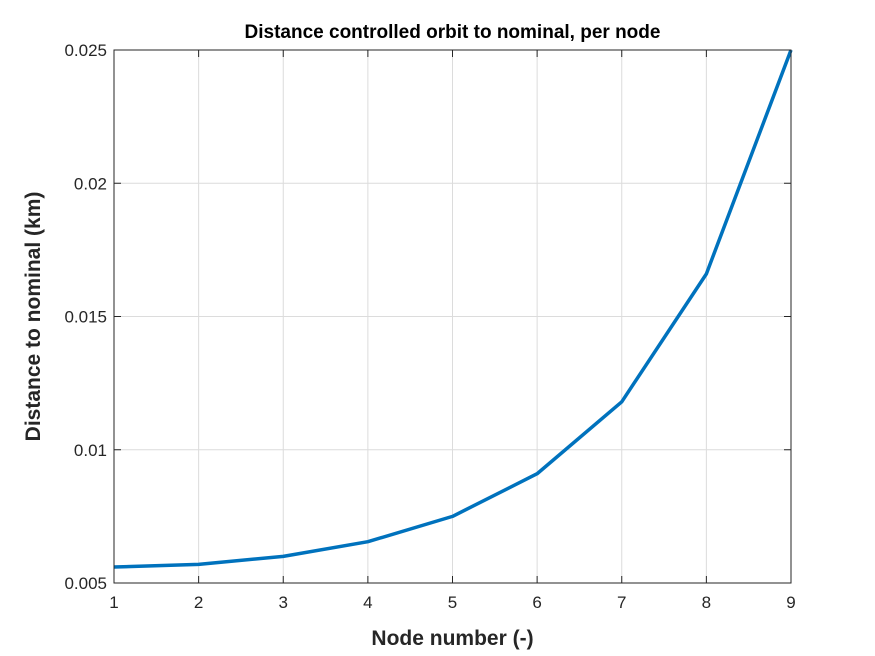 Image resolution: width=875 pixels, height=656 pixels. I want to click on y-tick-label: 0.02, so click(90, 183).